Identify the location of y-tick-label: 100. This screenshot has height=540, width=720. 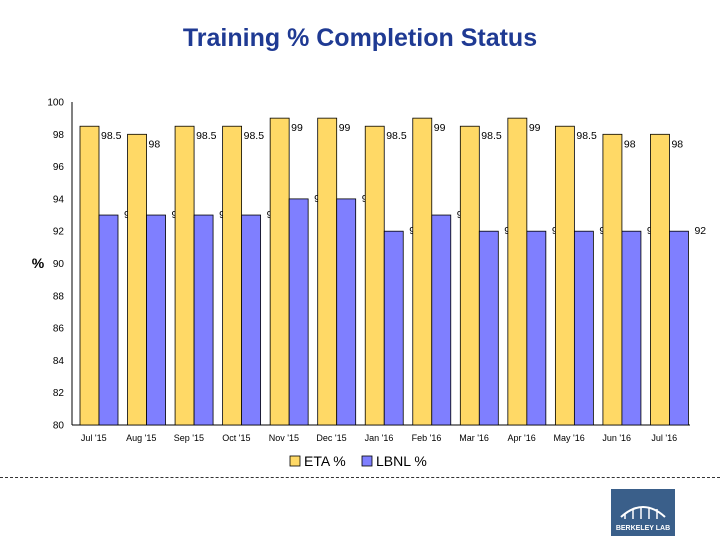
(55, 103).